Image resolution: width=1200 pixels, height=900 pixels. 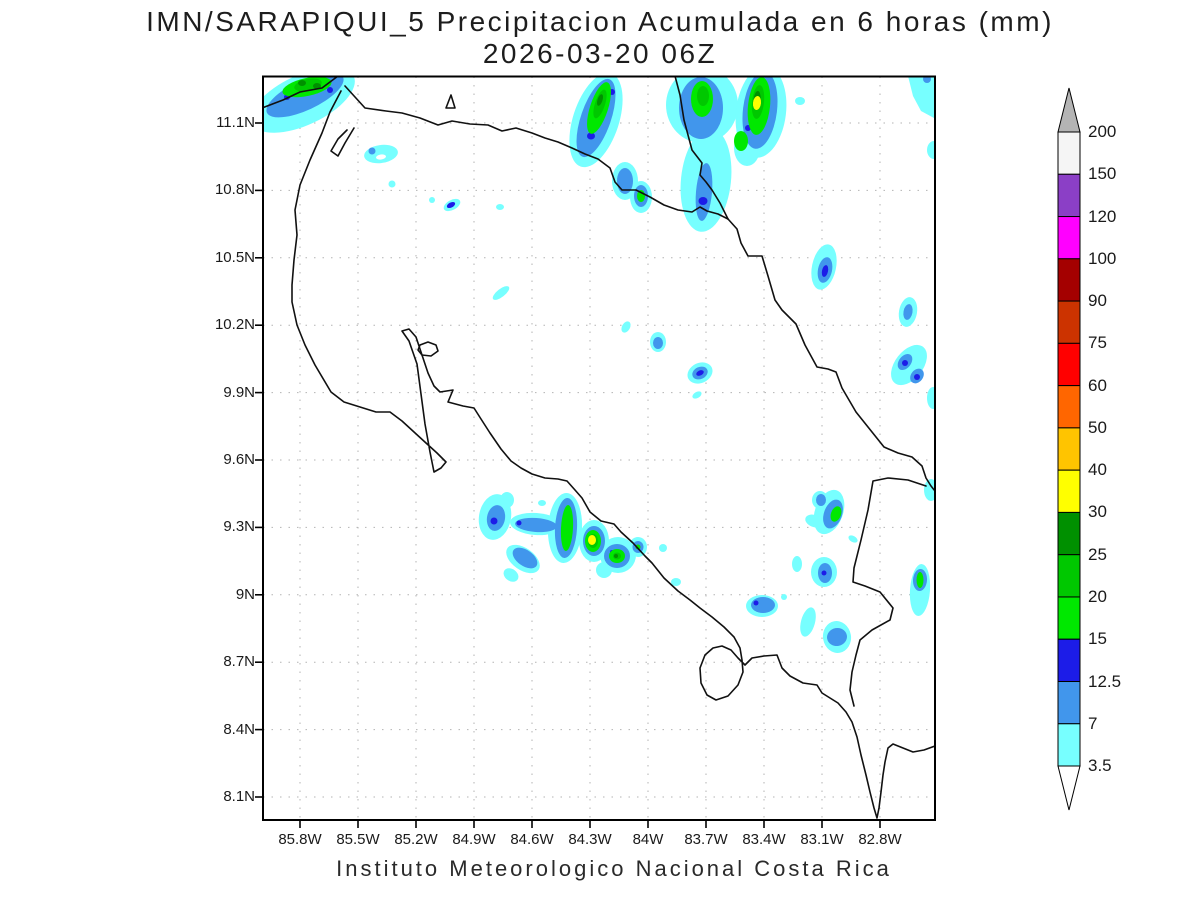 I want to click on x-tick-label: 85.8W, so click(x=300, y=839).